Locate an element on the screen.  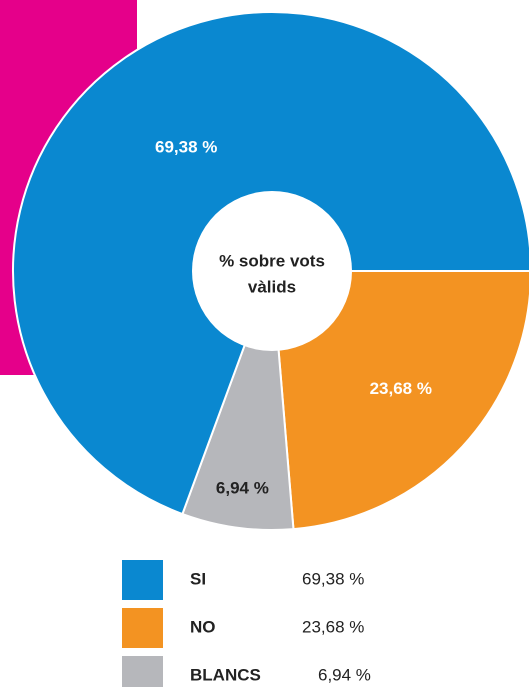
legend-label: SI is located at coordinates (198, 578).